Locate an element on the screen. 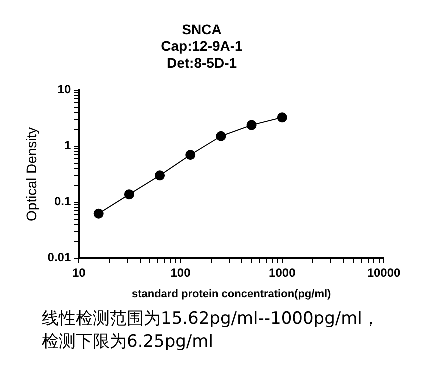  text: 检测下限为6.25pg/ml is located at coordinates (128, 342).